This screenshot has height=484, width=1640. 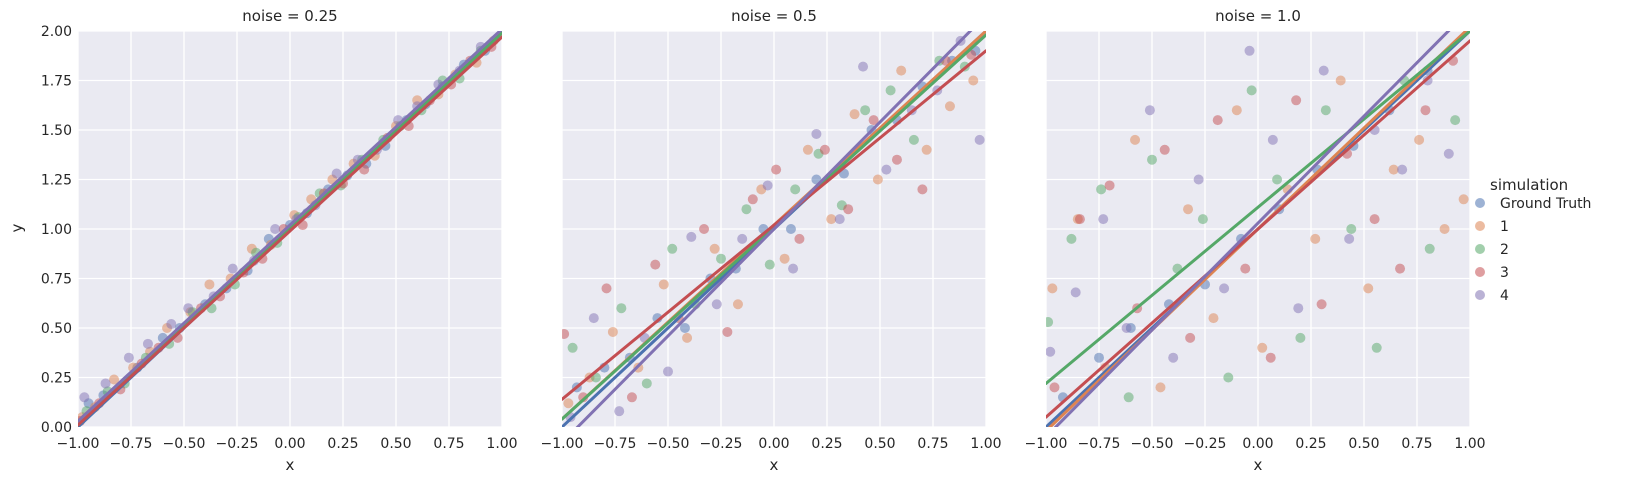 I want to click on y-tick-label: 1.00, so click(x=56, y=230).